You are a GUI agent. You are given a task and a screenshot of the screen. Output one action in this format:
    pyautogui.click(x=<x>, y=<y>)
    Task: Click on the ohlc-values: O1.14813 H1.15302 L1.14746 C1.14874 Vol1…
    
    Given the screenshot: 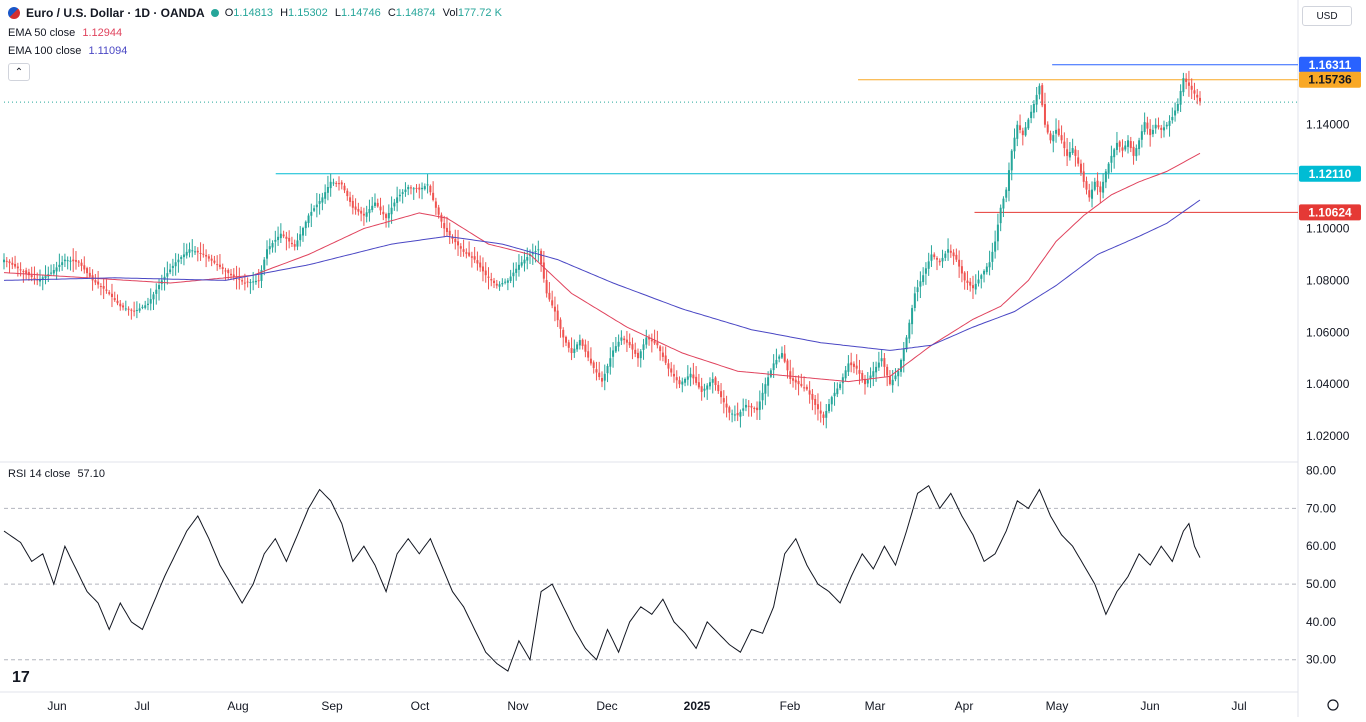 What is the action you would take?
    pyautogui.click(x=363, y=13)
    